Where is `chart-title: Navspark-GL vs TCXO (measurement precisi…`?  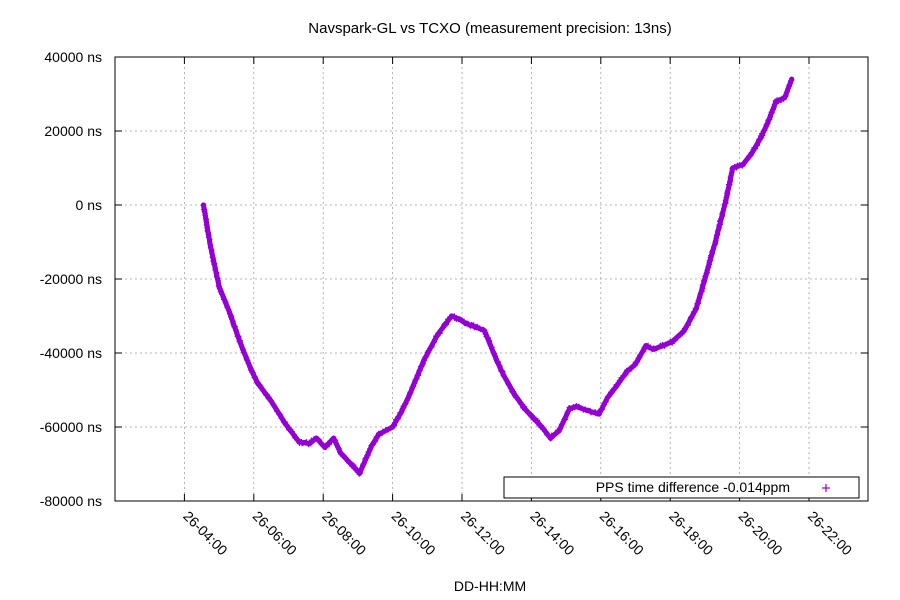
chart-title: Navspark-GL vs TCXO (measurement precisi… is located at coordinates (489, 28).